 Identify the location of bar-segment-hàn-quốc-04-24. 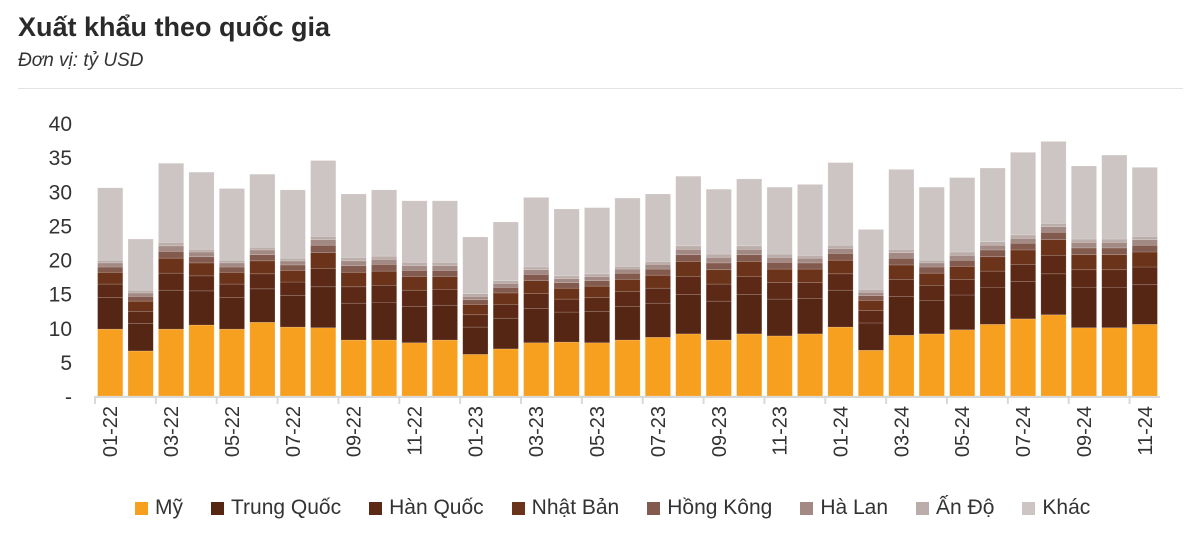
(931, 293).